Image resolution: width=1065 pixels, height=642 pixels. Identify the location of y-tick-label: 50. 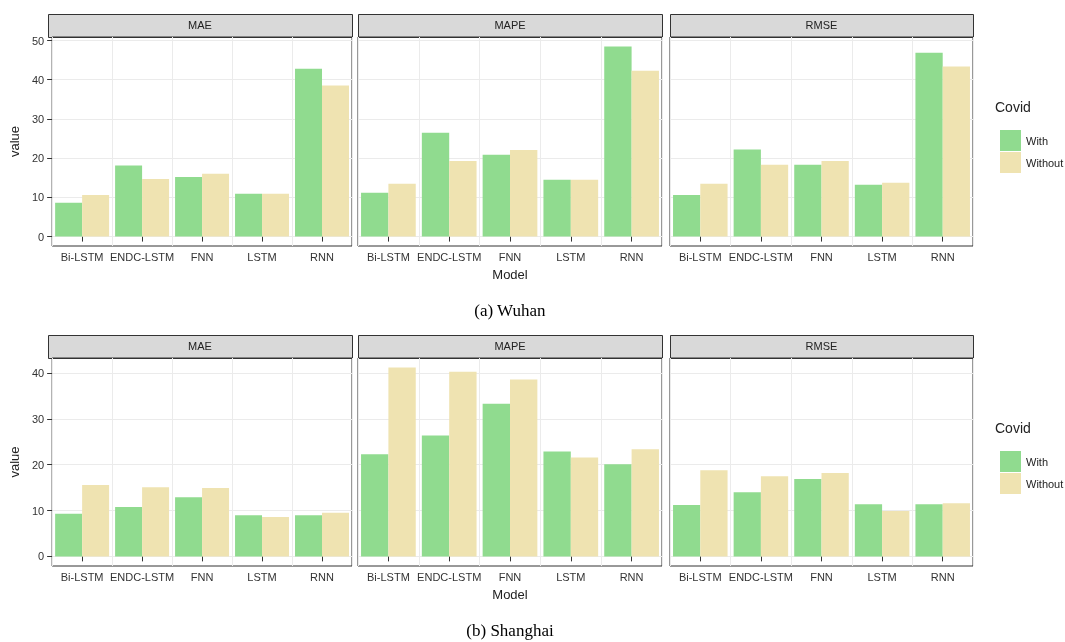
(38, 40).